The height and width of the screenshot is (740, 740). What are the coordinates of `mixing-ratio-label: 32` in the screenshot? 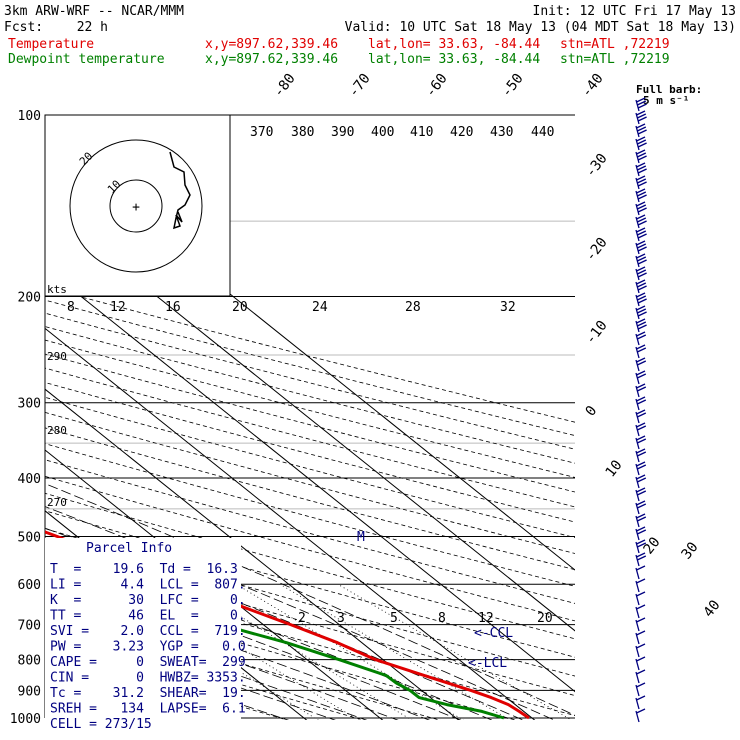 It's located at (508, 307).